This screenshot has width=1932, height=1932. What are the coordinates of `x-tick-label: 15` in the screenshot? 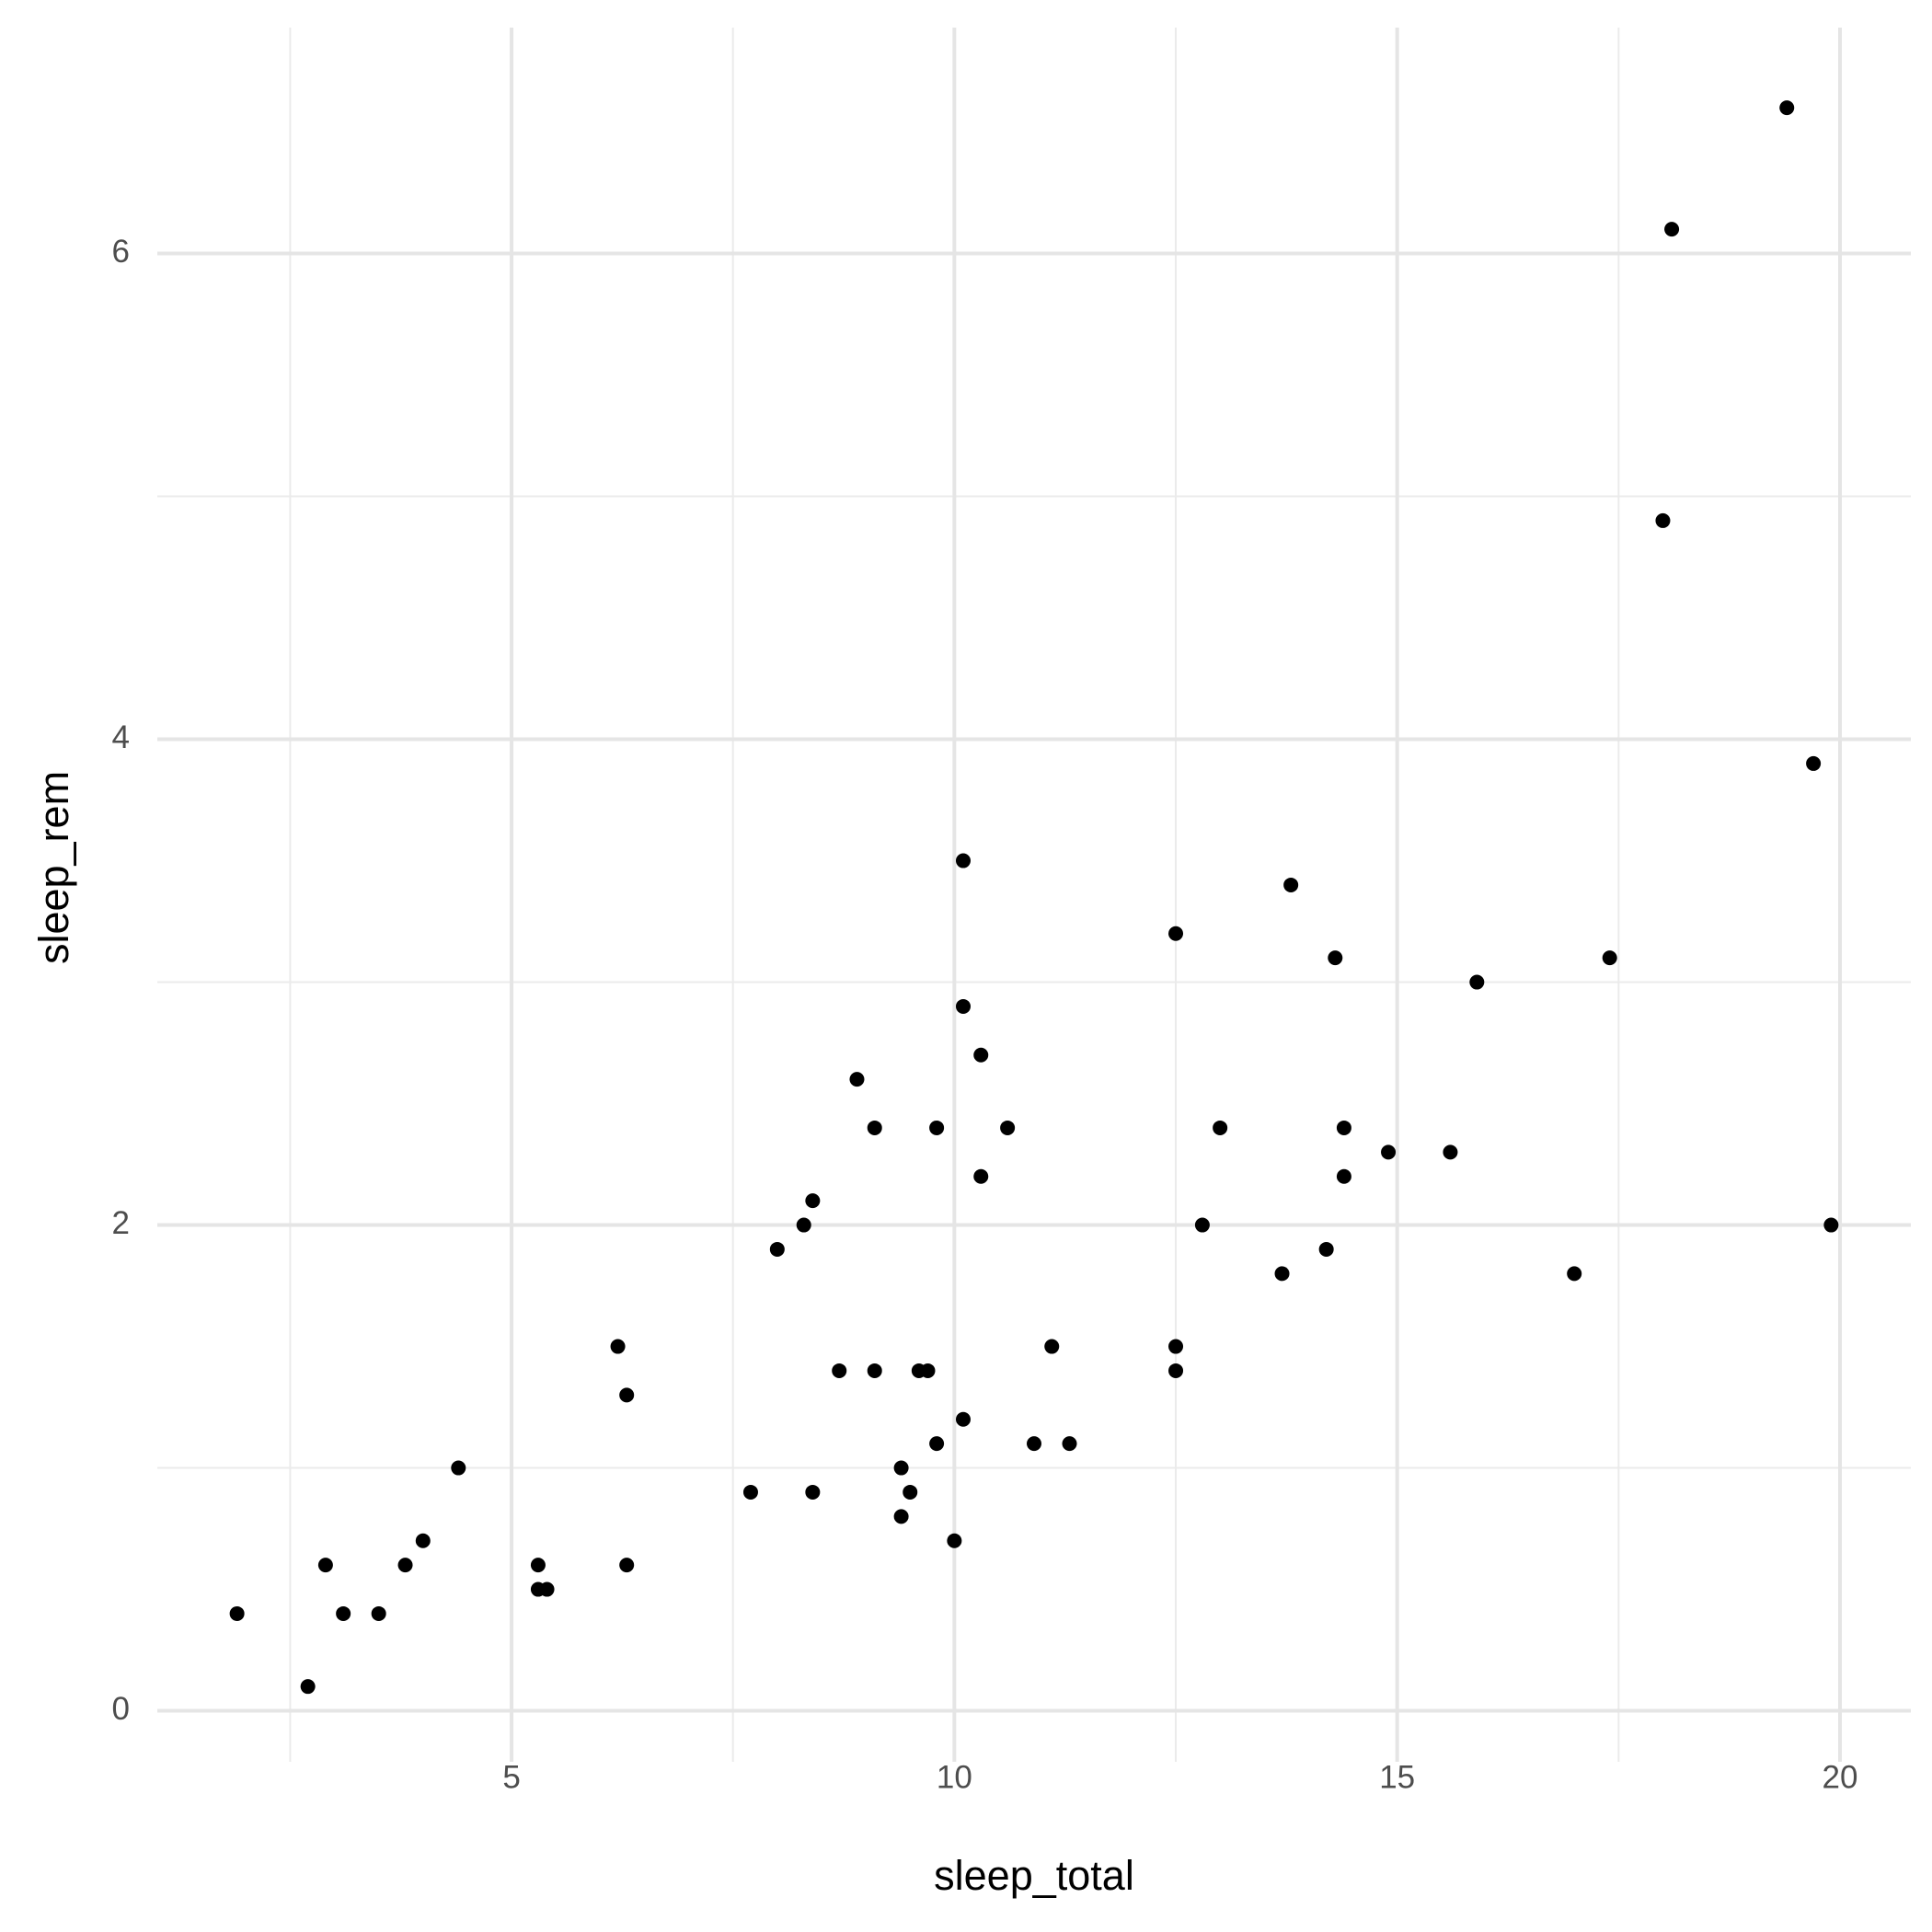 It's located at (1397, 1777).